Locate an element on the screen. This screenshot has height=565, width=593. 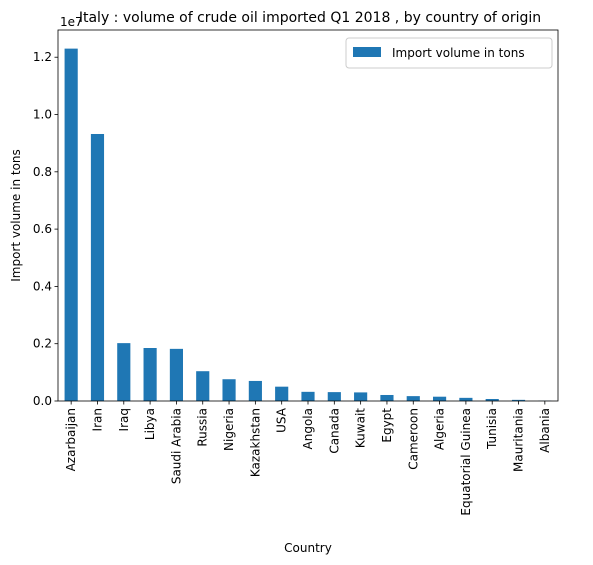
x-tick-label: Albania is located at coordinates (545, 430).